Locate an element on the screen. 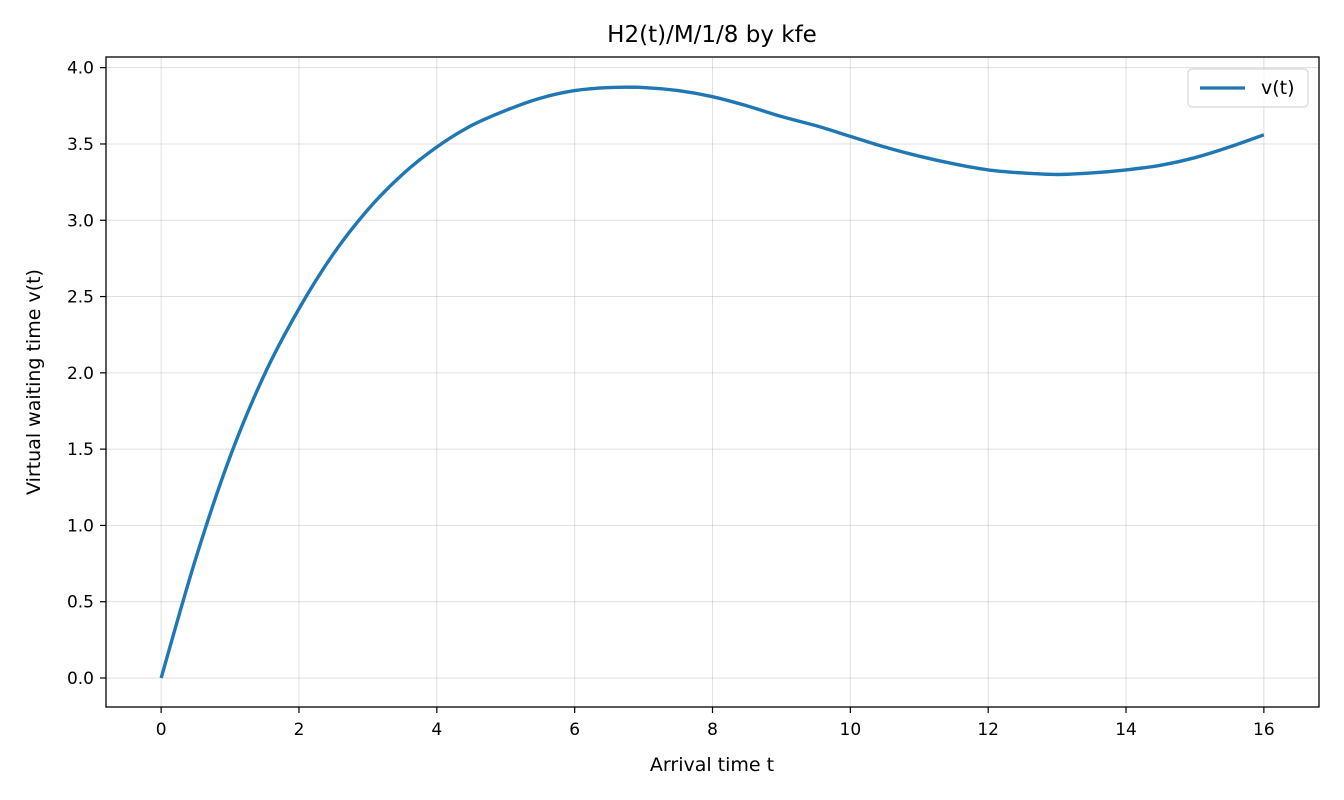 The height and width of the screenshot is (800, 1344). y-axis-title: Virtual waiting time v(t) is located at coordinates (34, 382).